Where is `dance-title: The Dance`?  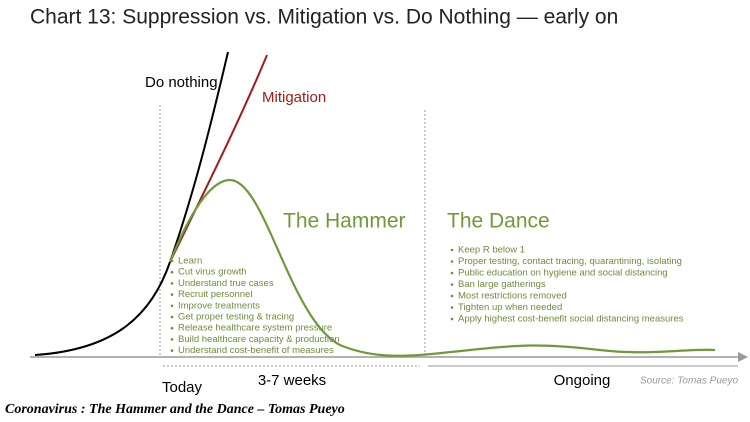
dance-title: The Dance is located at coordinates (498, 221).